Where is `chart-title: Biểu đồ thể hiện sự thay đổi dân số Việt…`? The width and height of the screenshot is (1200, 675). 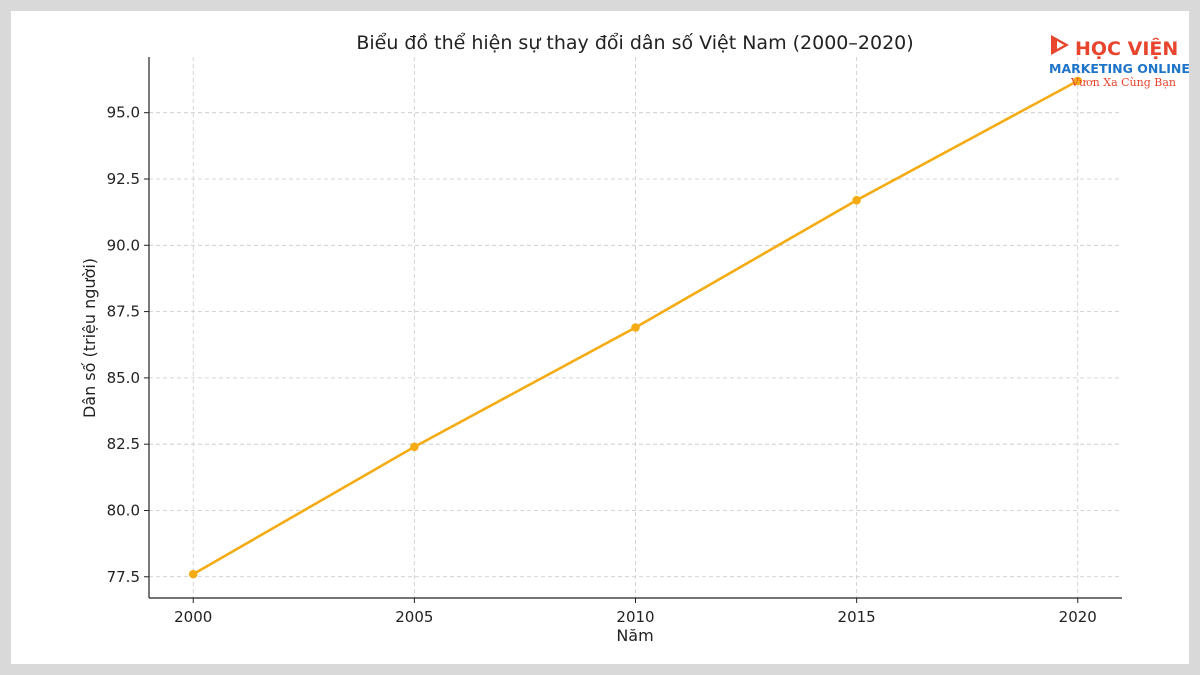
chart-title: Biểu đồ thể hiện sự thay đổi dân số Việt… is located at coordinates (634, 43).